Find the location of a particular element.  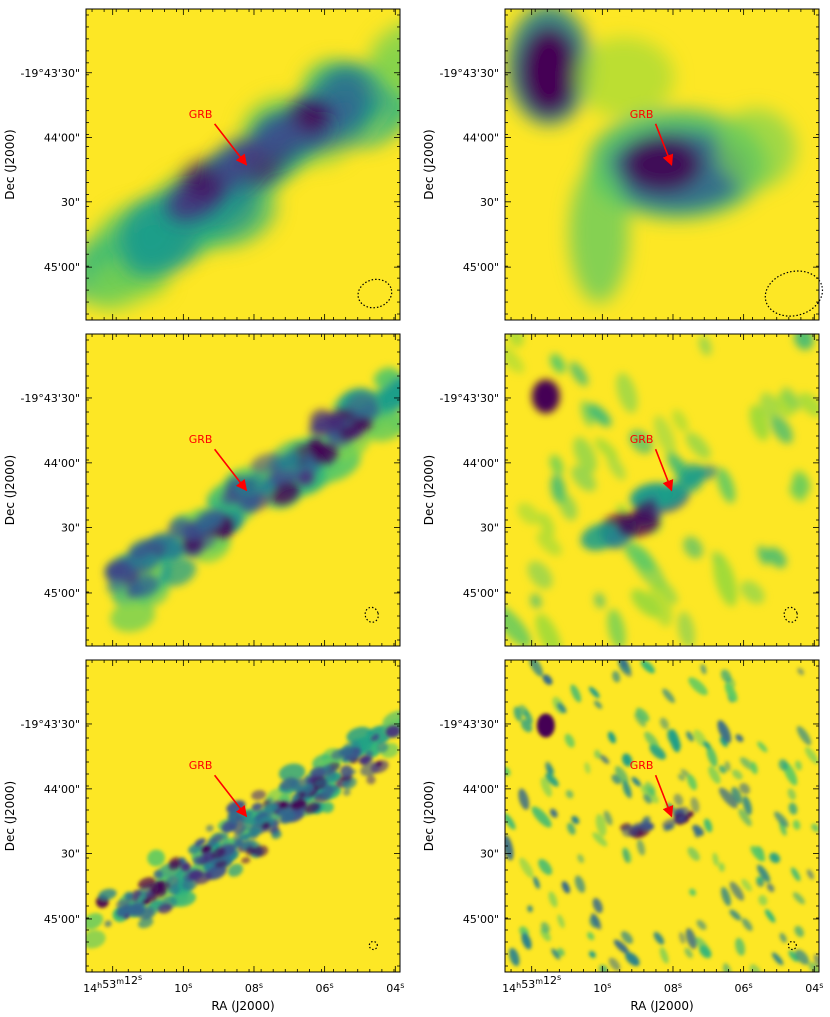

panel-r2-c2: GRB -19°43'30" 44'00" 30" 45'00" Dec (J2000) is located at coordinates (621, 490).